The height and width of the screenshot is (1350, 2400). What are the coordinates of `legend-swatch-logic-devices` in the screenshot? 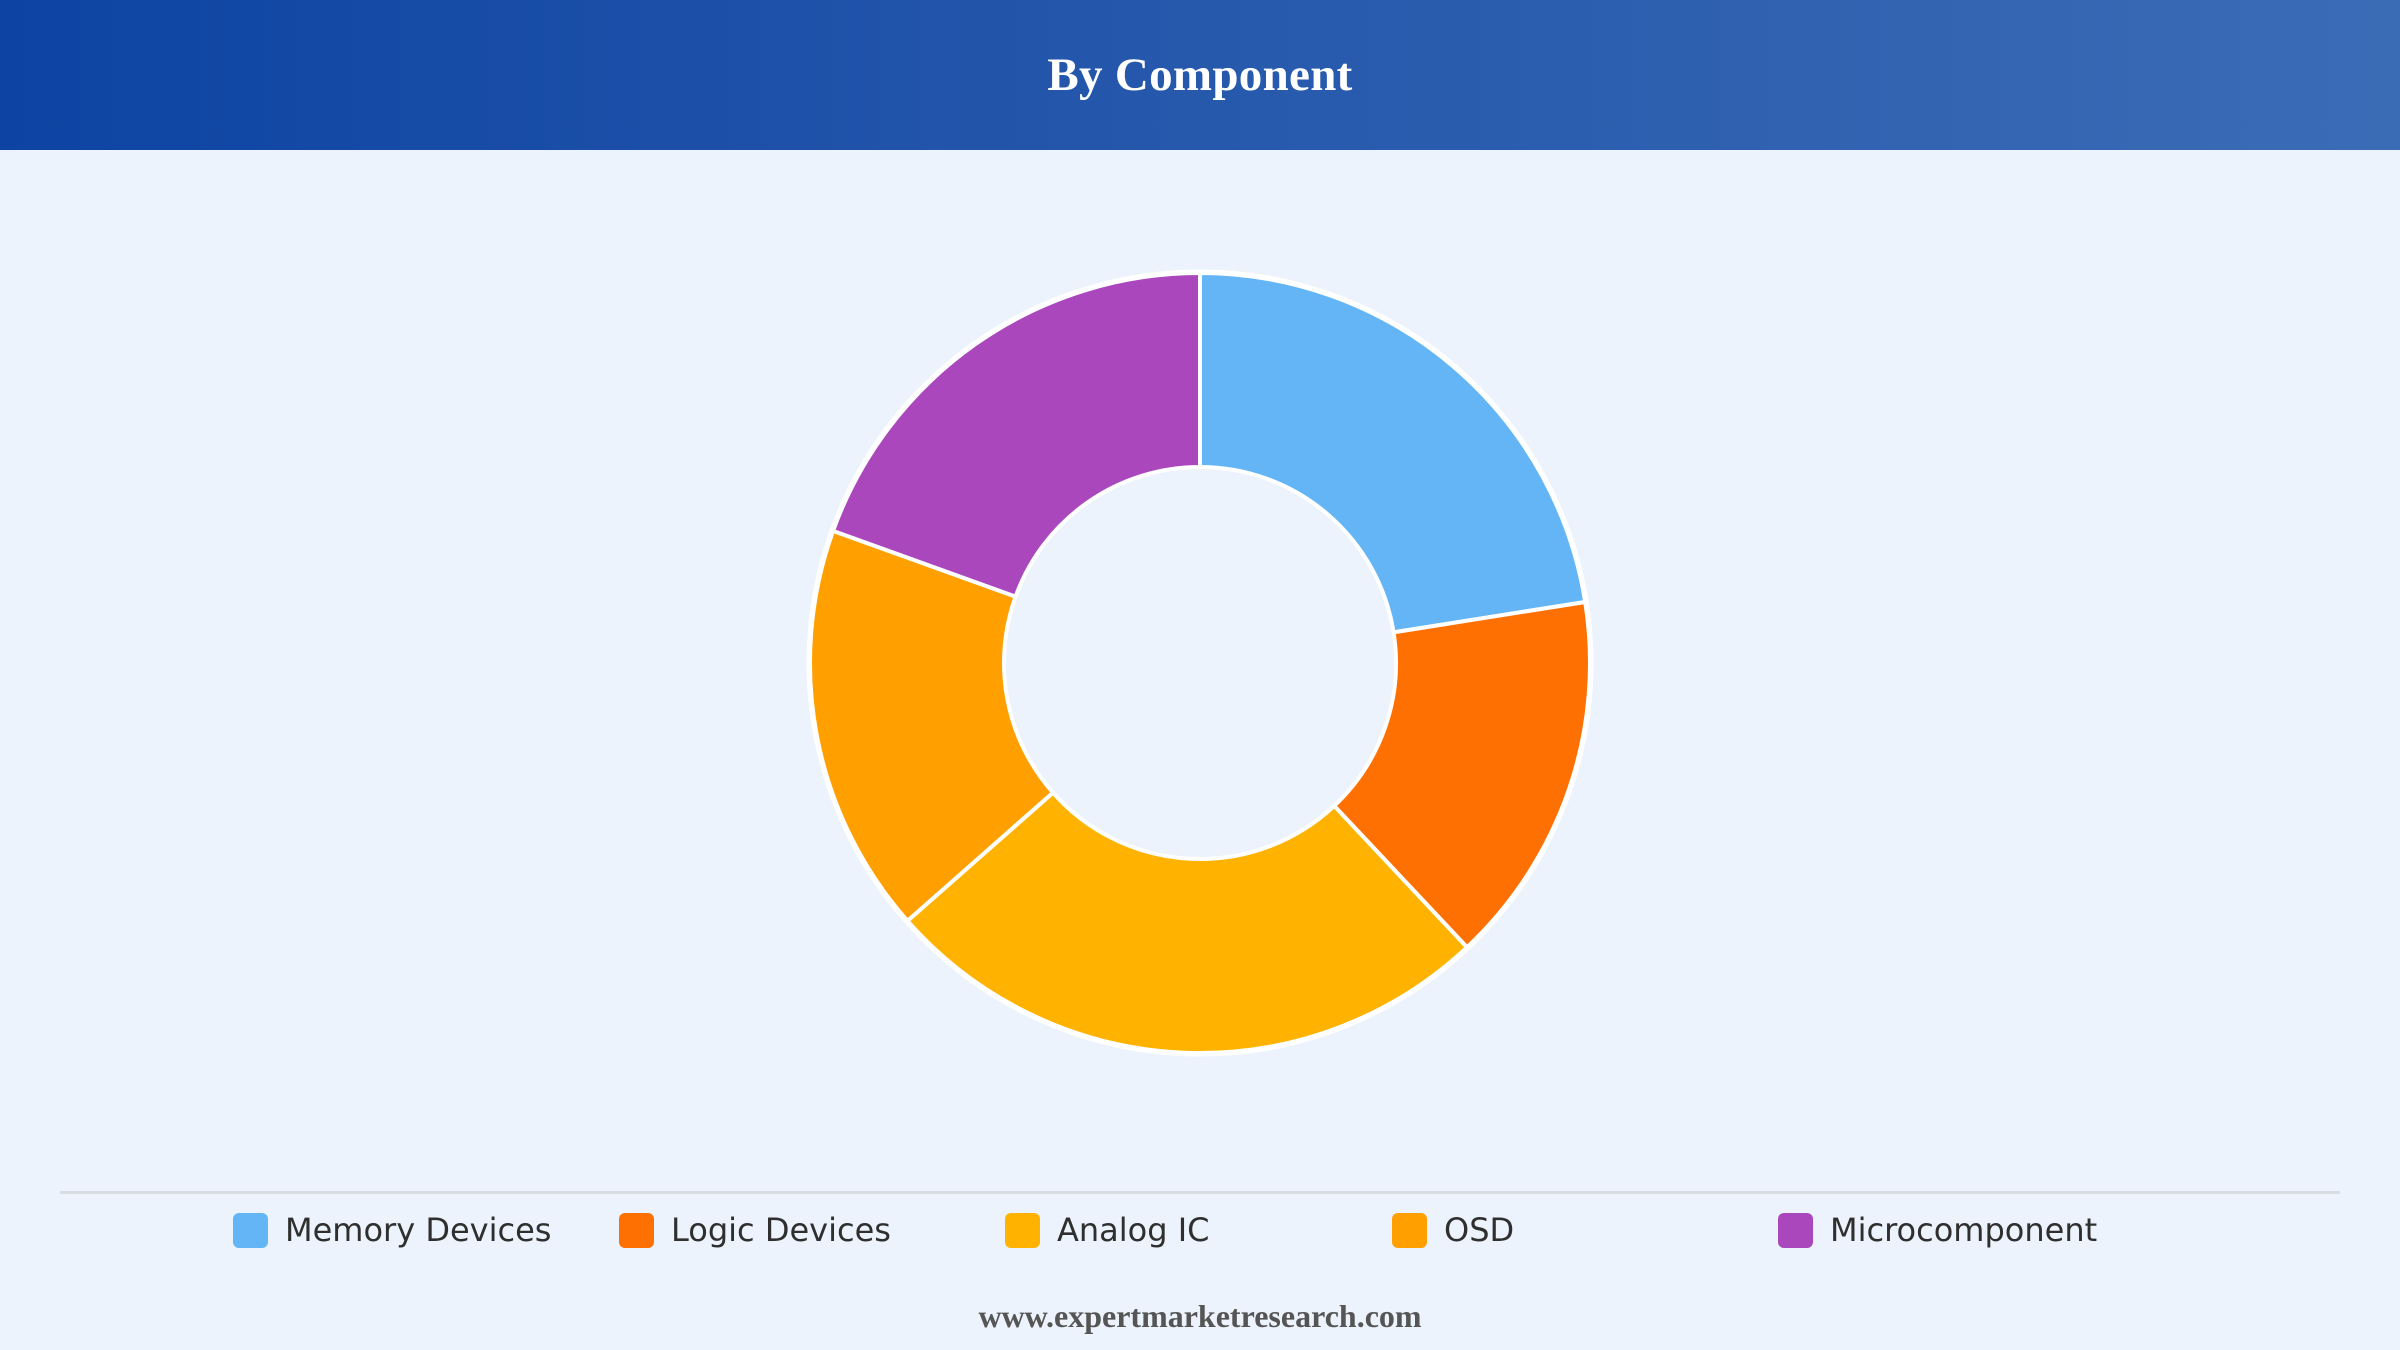 It's located at (636, 1230).